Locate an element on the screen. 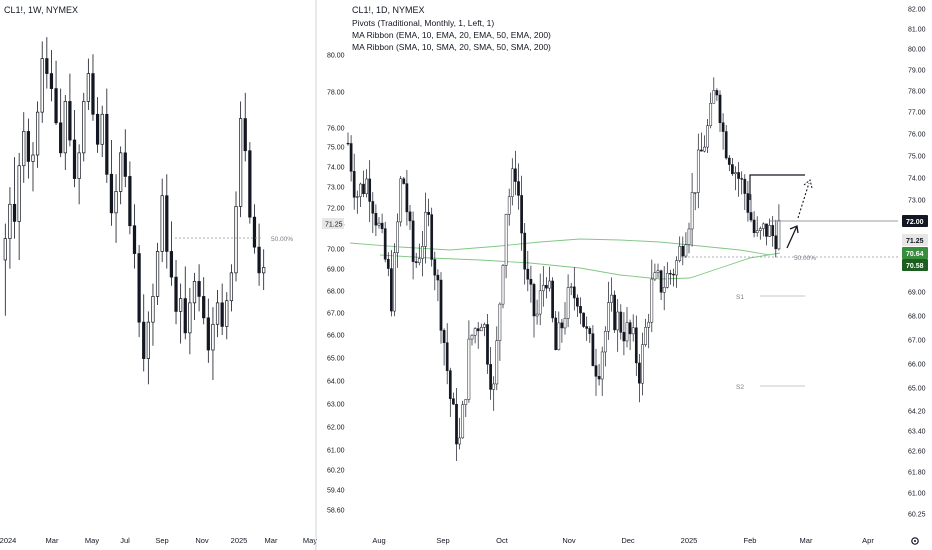 The width and height of the screenshot is (932, 550). gear-icon is located at coordinates (915, 541).